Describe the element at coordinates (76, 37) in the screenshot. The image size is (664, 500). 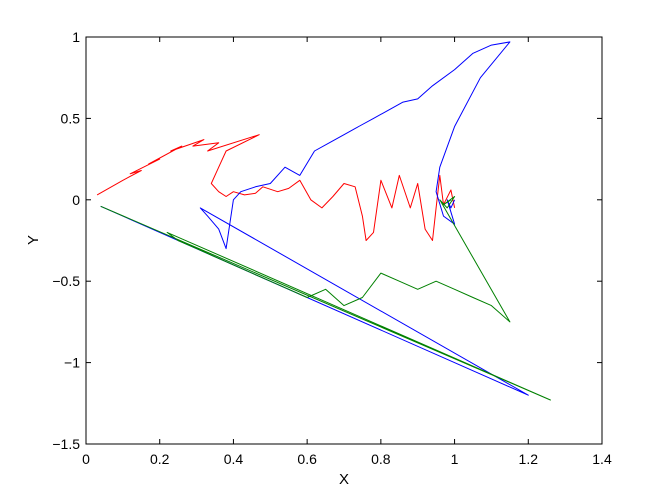
I see `y-tick-label: 1` at that location.